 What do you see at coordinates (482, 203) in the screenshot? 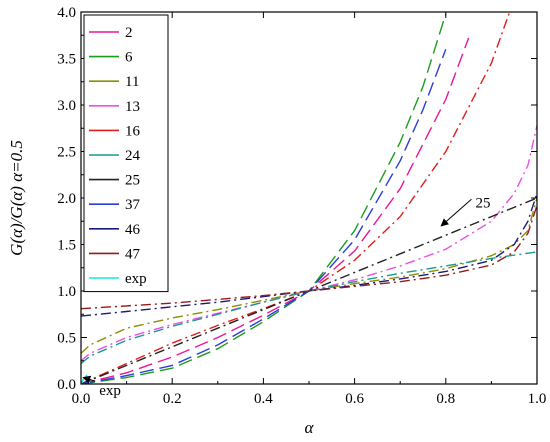
I see `annotation-label: 25` at bounding box center [482, 203].